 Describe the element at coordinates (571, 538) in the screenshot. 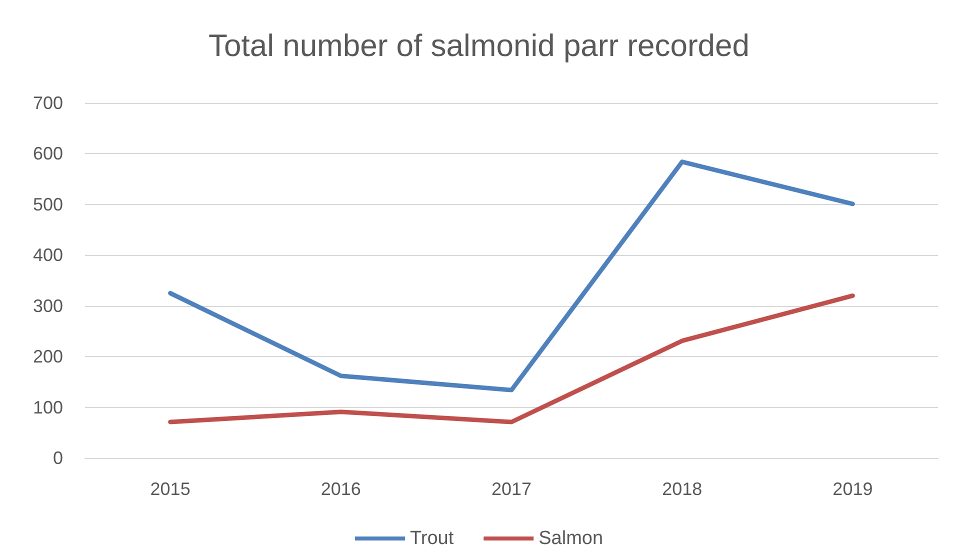

I see `legend-label: Salmon` at that location.